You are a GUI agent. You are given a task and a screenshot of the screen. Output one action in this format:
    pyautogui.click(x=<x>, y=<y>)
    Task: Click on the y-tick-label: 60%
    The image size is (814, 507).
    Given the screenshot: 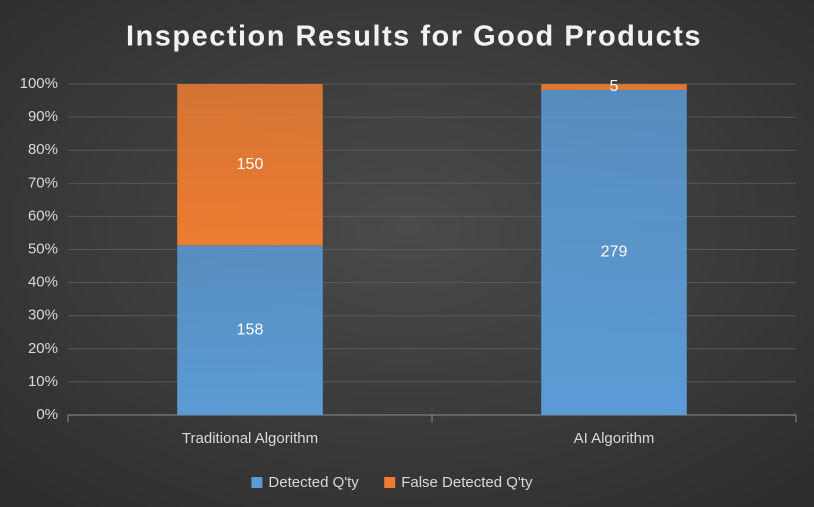 What is the action you would take?
    pyautogui.click(x=43, y=215)
    